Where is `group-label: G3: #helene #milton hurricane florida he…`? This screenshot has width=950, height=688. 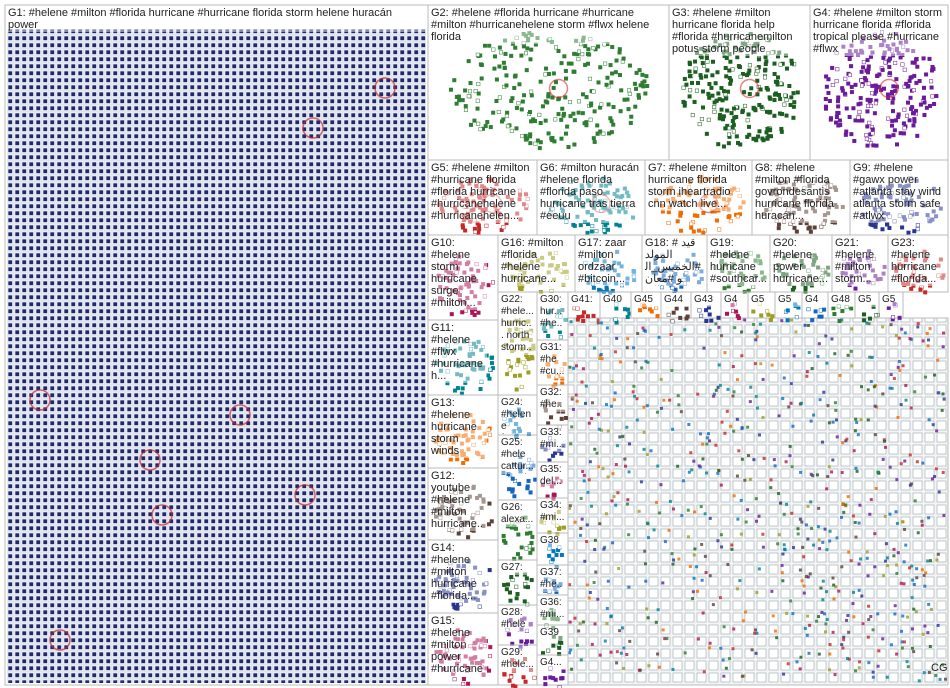
group-label: G3: #helene #milton hurricane florida he… is located at coordinates (739, 31).